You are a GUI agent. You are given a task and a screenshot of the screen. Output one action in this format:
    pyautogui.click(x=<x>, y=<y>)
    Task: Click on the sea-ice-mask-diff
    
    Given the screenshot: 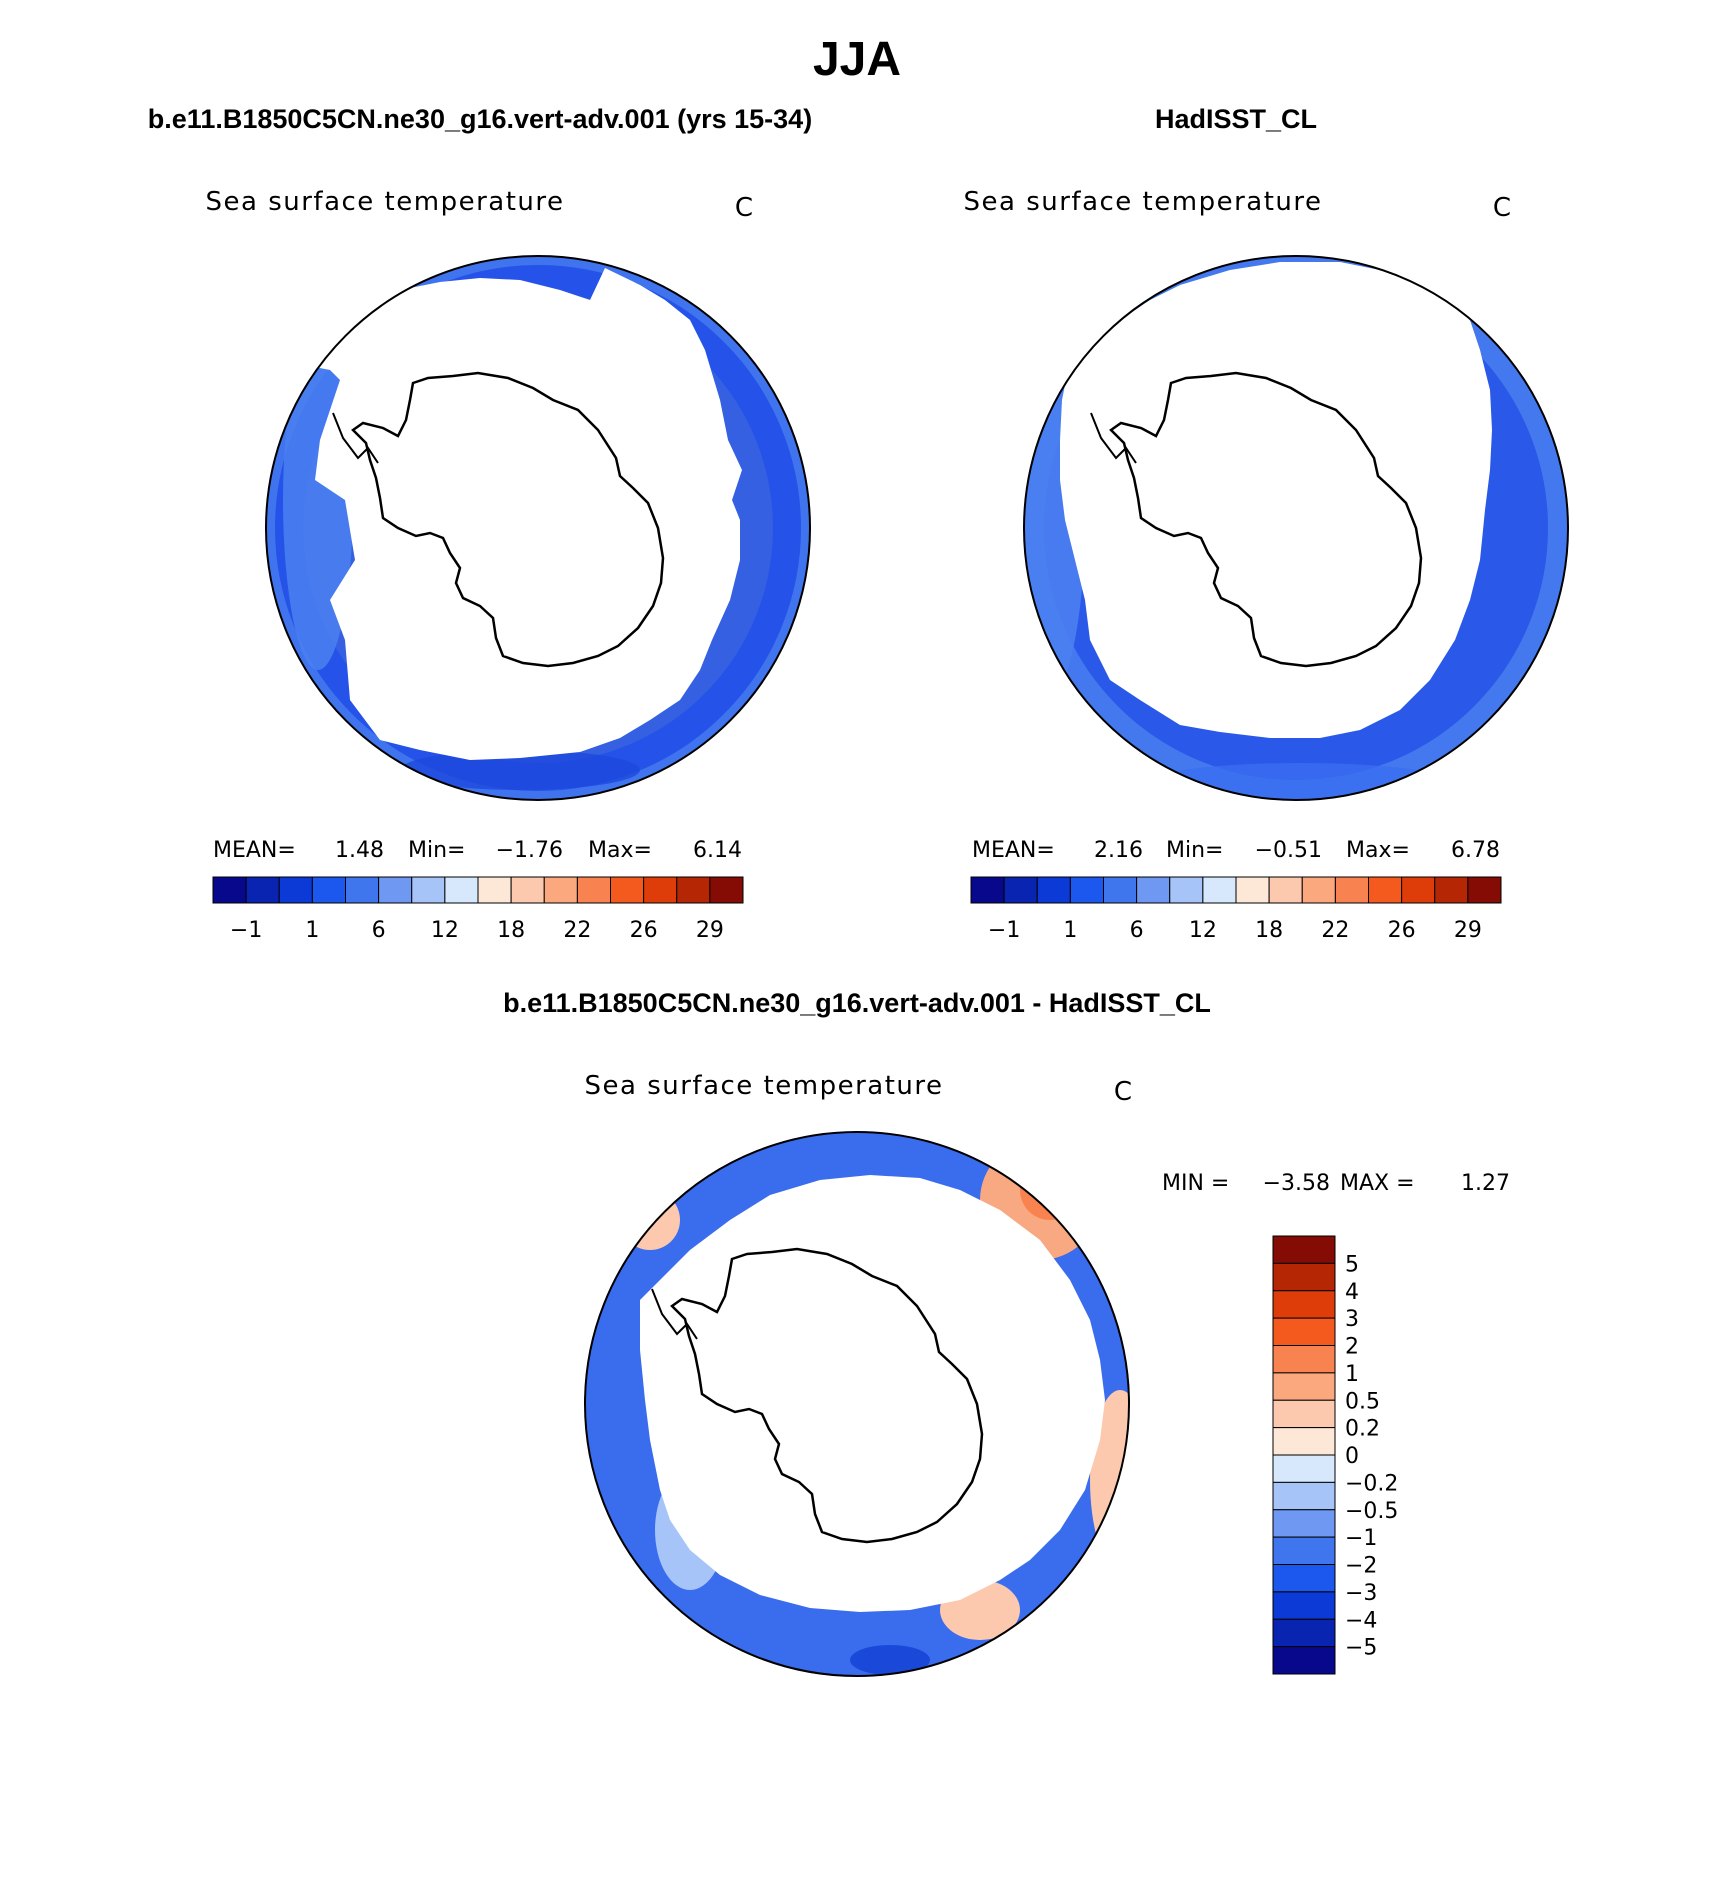 What is the action you would take?
    pyautogui.click(x=872, y=1393)
    